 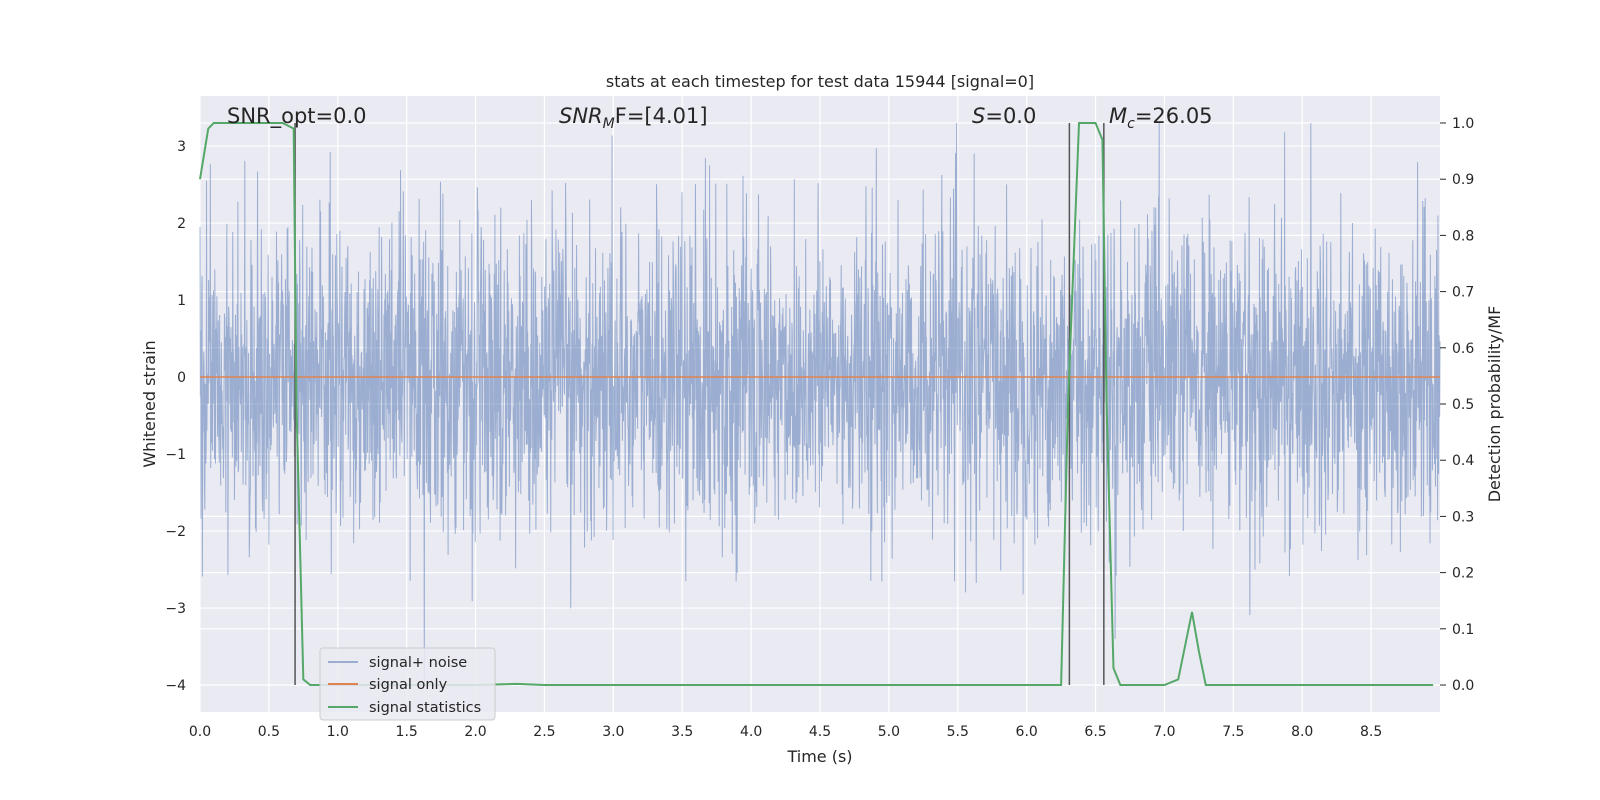 I want to click on y2-tick-label: 0.4, so click(x=1463, y=461).